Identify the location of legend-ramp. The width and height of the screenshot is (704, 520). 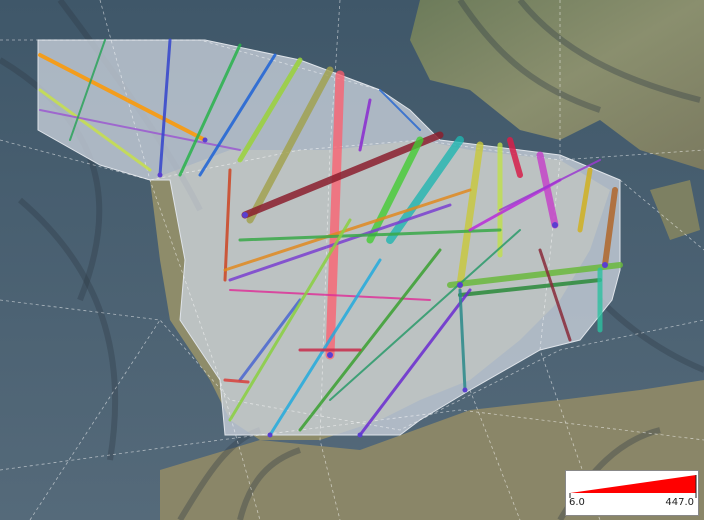
(633, 486).